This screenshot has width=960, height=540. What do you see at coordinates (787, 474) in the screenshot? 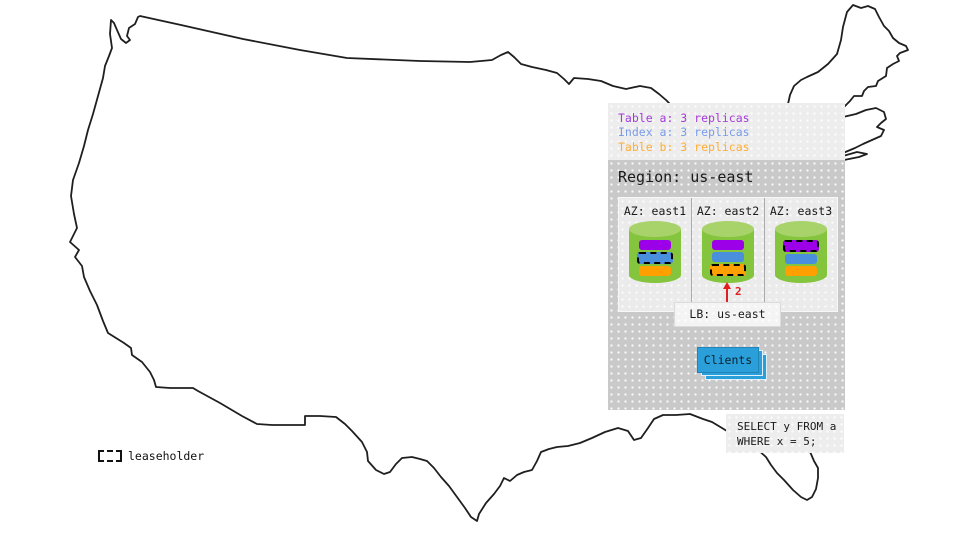
I see `map-florida-outline` at bounding box center [787, 474].